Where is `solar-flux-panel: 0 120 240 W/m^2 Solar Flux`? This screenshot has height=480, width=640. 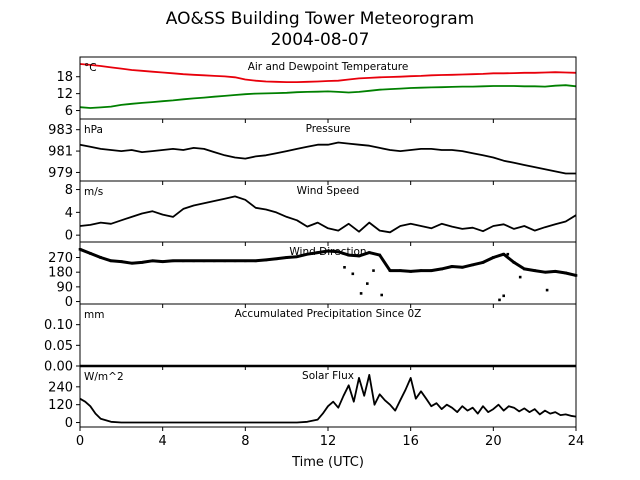 solar-flux-panel: 0 120 240 W/m^2 Solar Flux is located at coordinates (312, 398).